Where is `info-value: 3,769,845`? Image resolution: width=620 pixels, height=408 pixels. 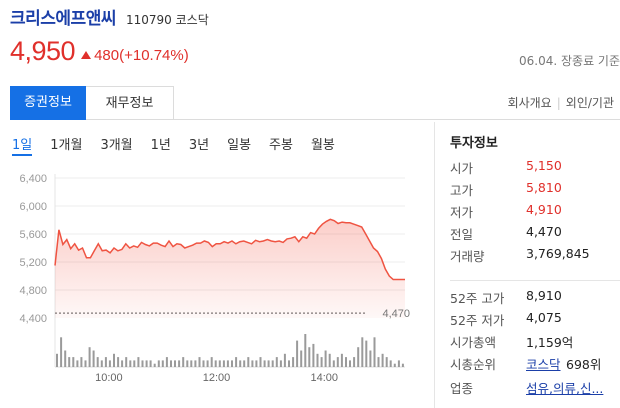 info-value: 3,769,845 is located at coordinates (558, 253).